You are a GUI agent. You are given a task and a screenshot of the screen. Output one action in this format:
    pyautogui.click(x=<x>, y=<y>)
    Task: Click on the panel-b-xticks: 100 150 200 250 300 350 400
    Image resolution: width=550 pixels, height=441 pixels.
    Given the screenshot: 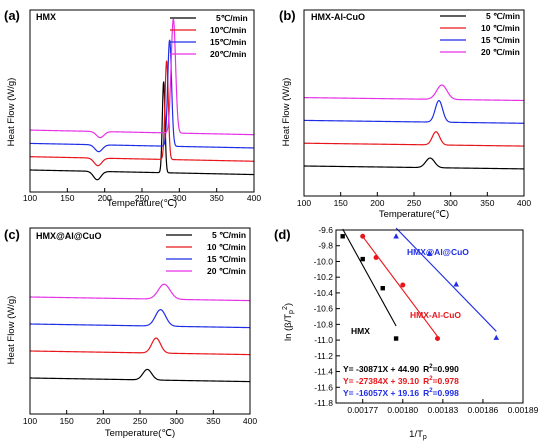 What is the action you would take?
    pyautogui.click(x=414, y=200)
    